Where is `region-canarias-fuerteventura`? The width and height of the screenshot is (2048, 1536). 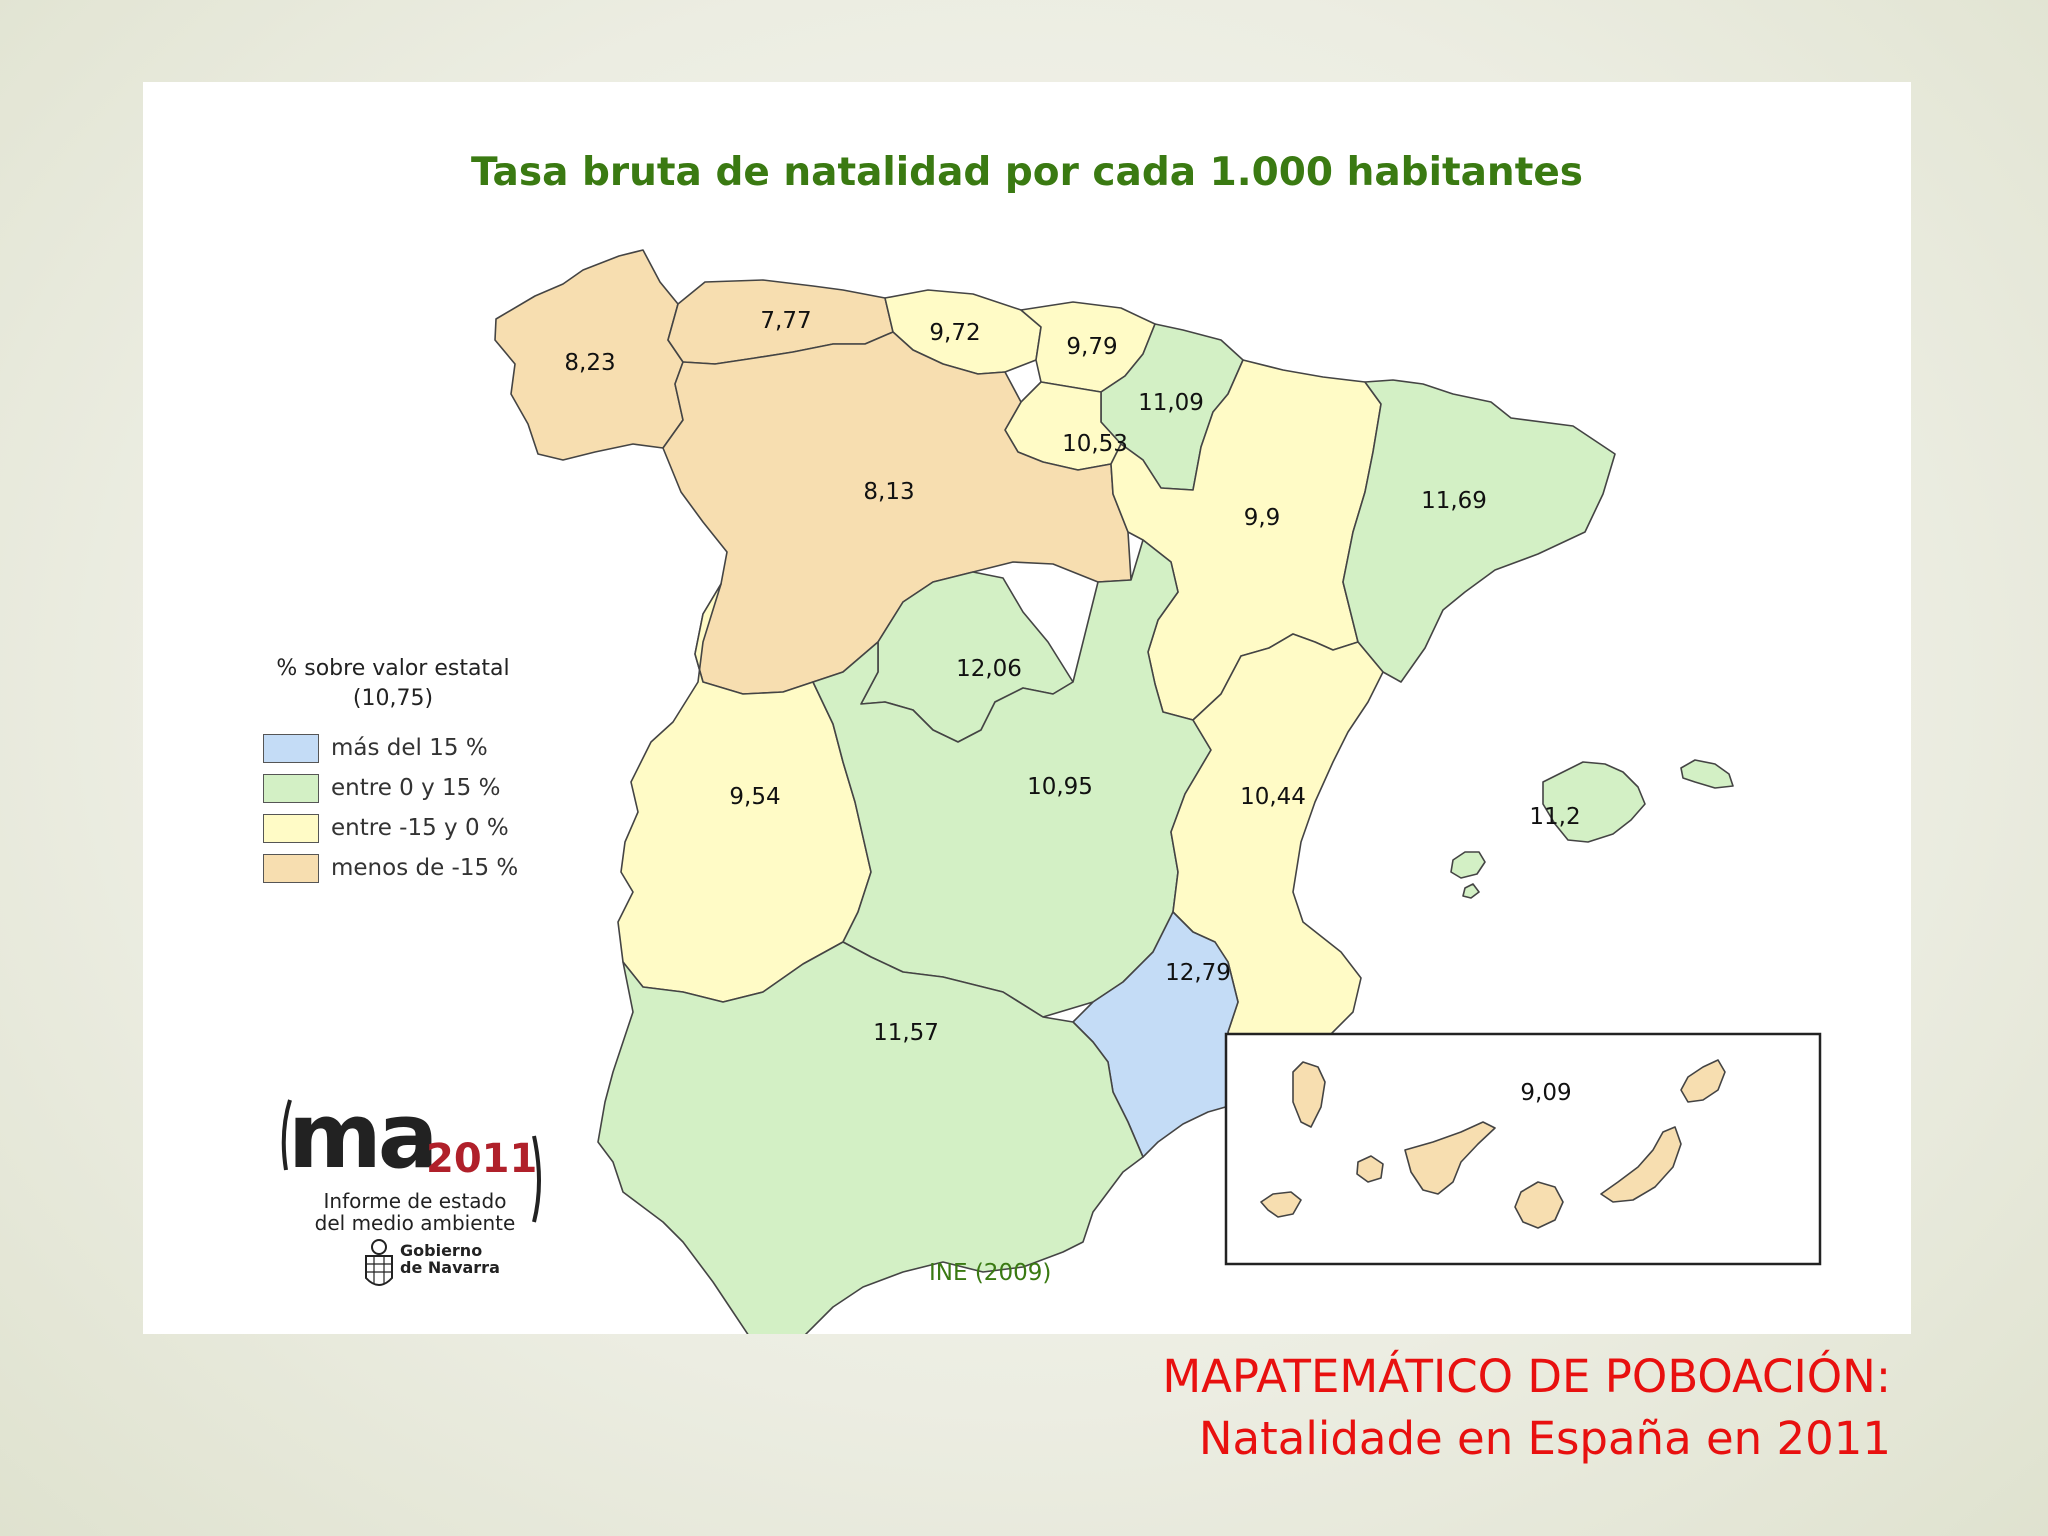 region-canarias-fuerteventura is located at coordinates (1641, 1164).